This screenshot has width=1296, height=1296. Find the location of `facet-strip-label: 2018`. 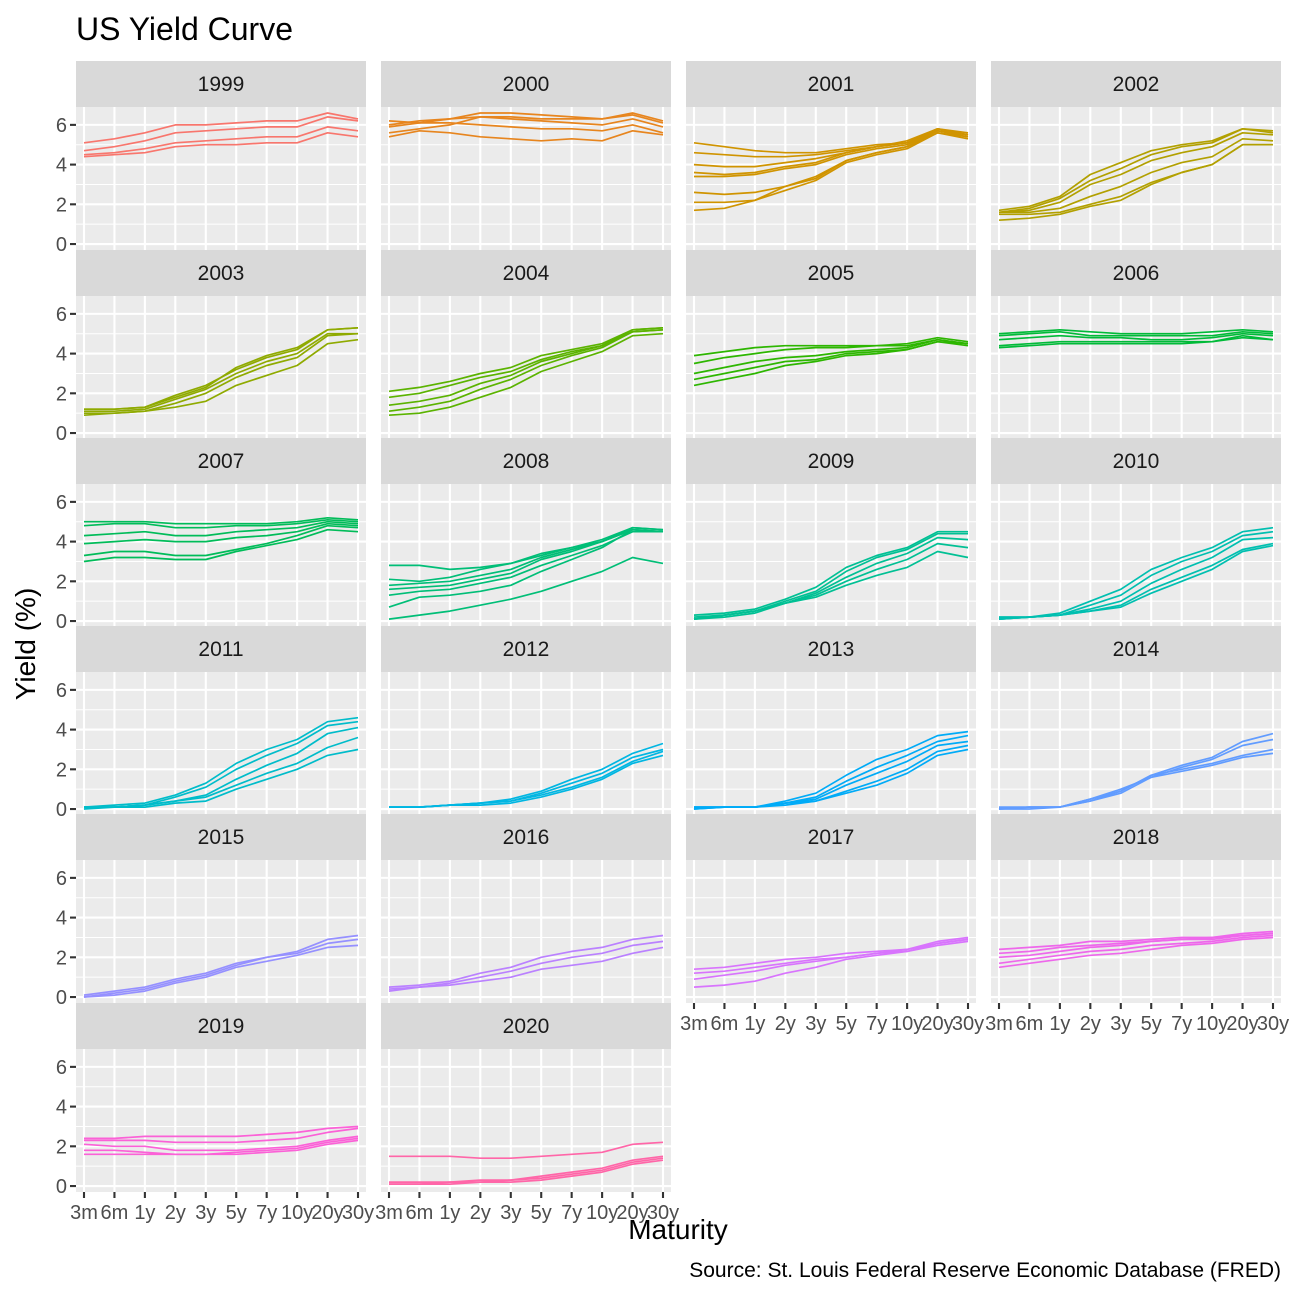

facet-strip-label: 2018 is located at coordinates (1136, 837).